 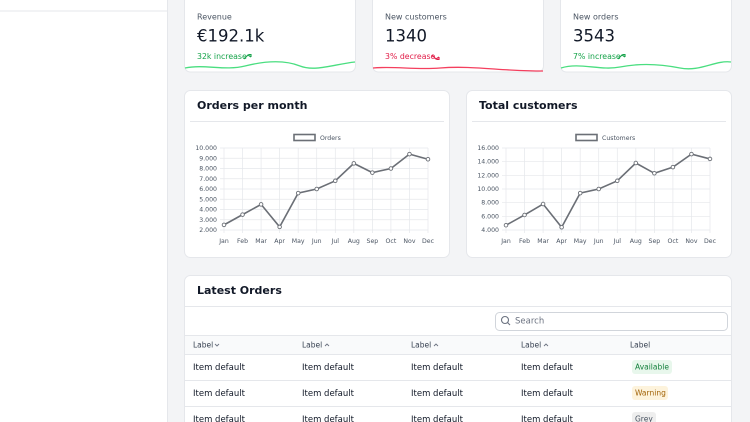 What do you see at coordinates (208, 220) in the screenshot?
I see `y-tick-label: 3.000` at bounding box center [208, 220].